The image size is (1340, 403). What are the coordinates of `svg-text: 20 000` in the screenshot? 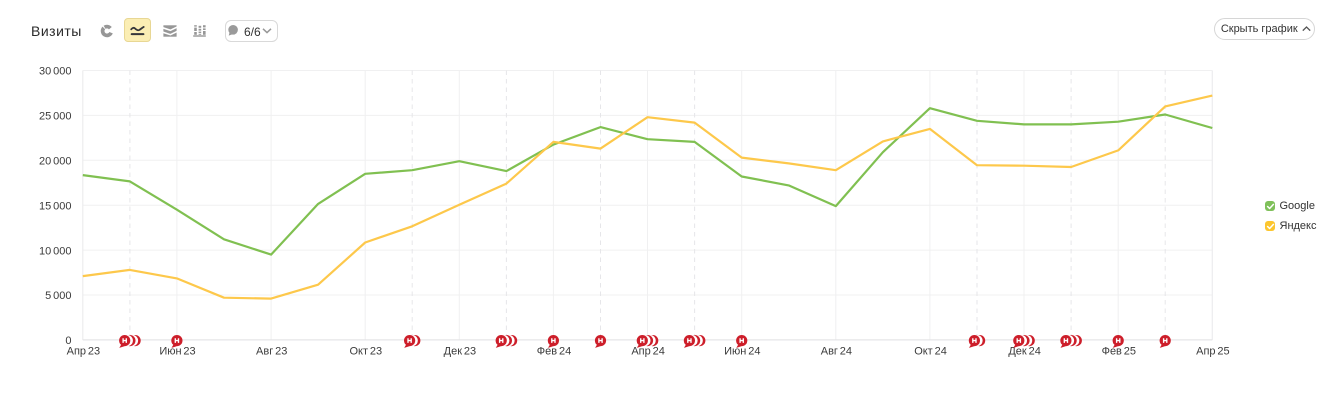 It's located at (55, 162).